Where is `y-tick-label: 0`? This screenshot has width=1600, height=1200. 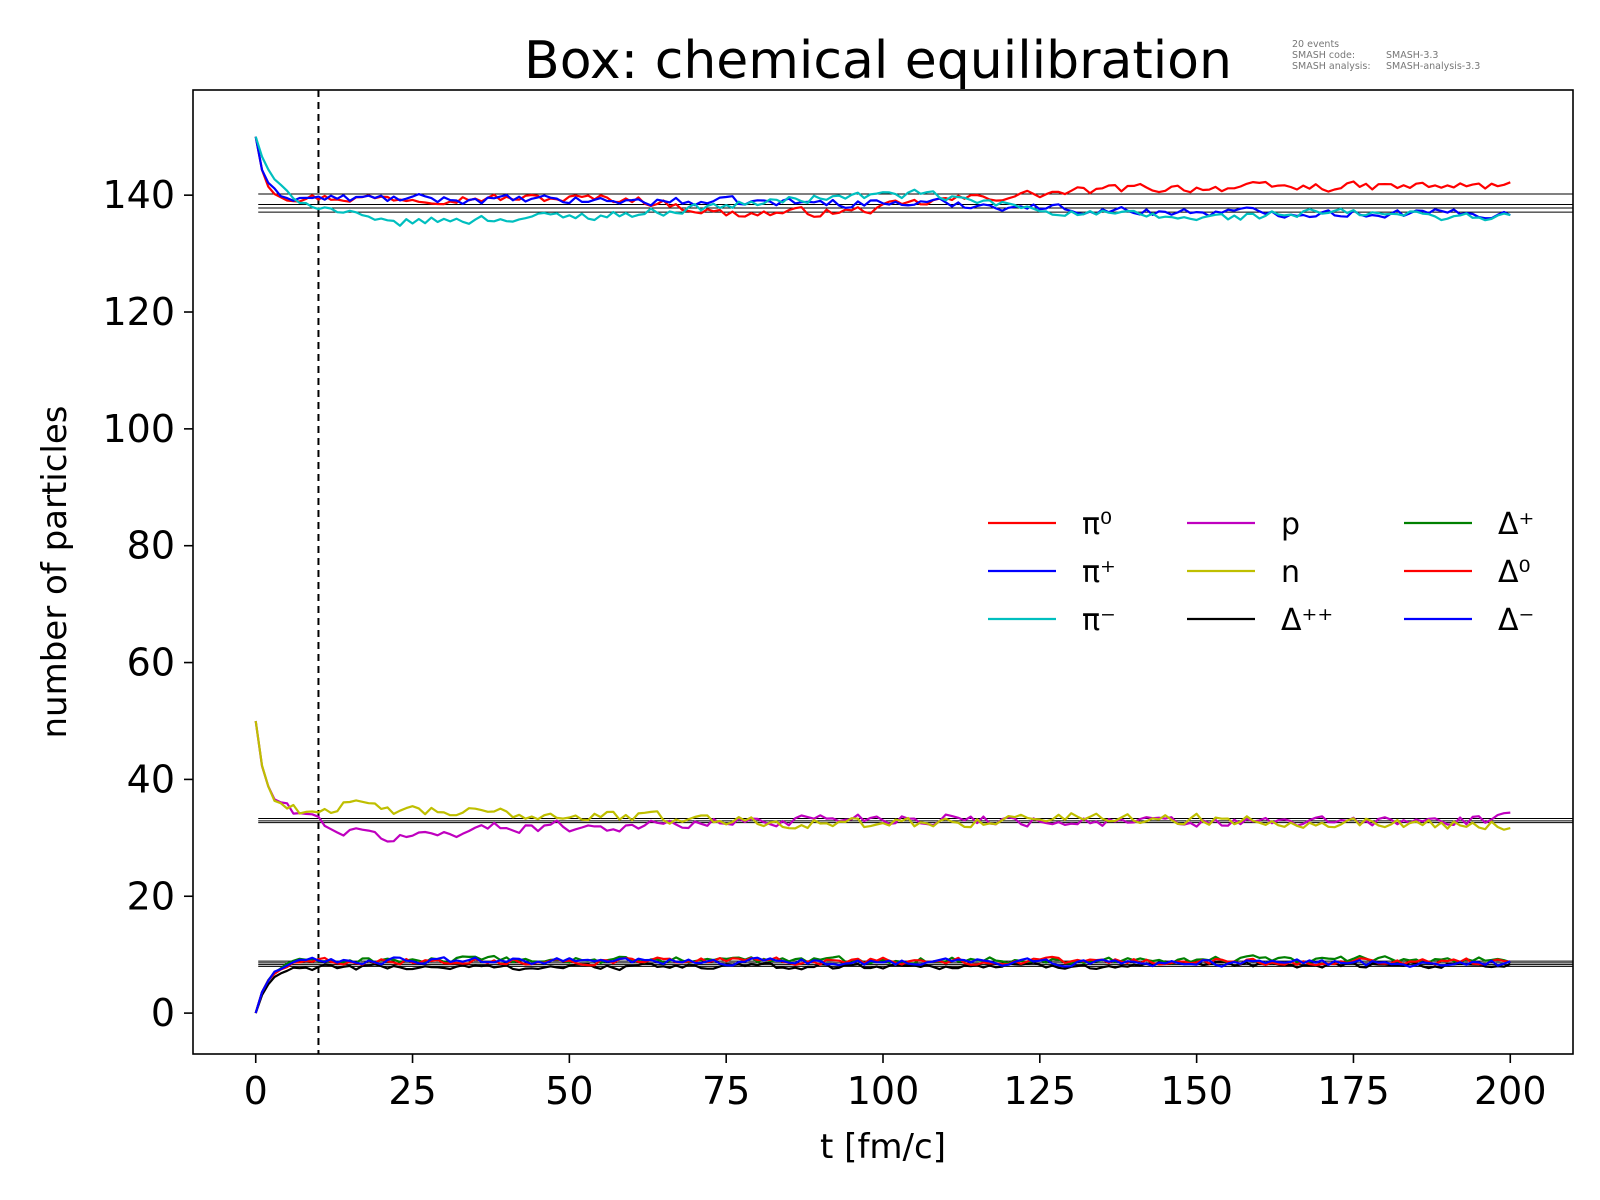 y-tick-label: 0 is located at coordinates (163, 1013).